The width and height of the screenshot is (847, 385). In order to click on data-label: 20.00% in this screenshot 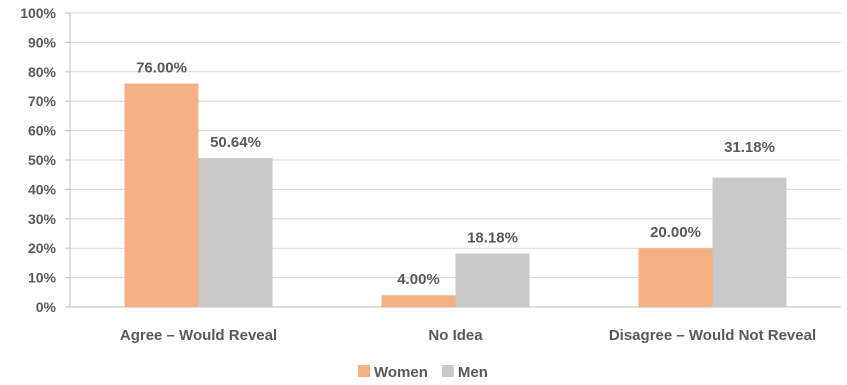, I will do `click(675, 232)`.